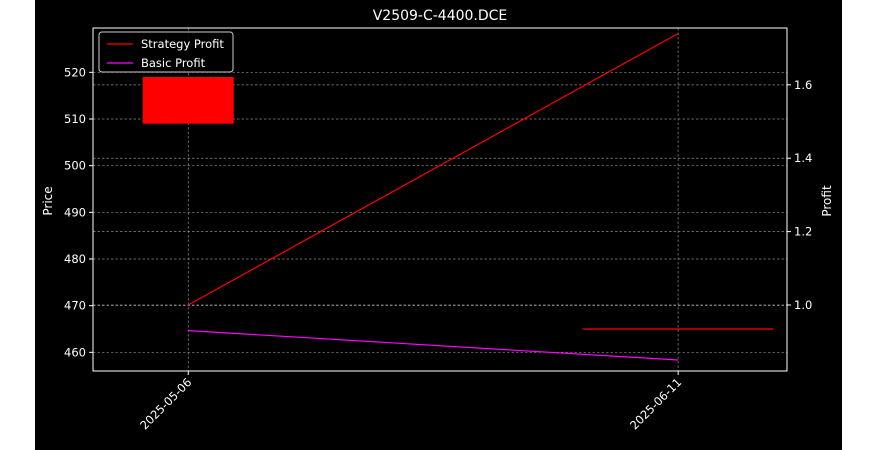 The height and width of the screenshot is (450, 878). Describe the element at coordinates (165, 403) in the screenshot. I see `x-tick-label: 2025-05-06` at that location.